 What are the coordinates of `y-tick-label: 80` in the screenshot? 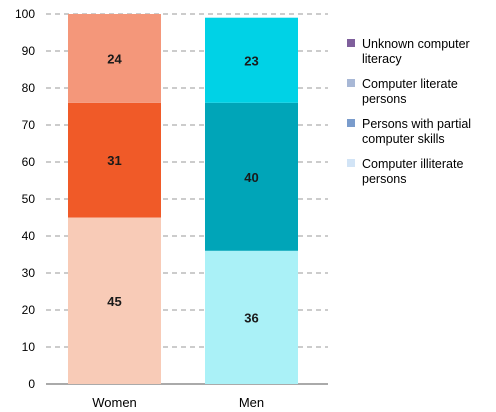 It's located at (29, 88).